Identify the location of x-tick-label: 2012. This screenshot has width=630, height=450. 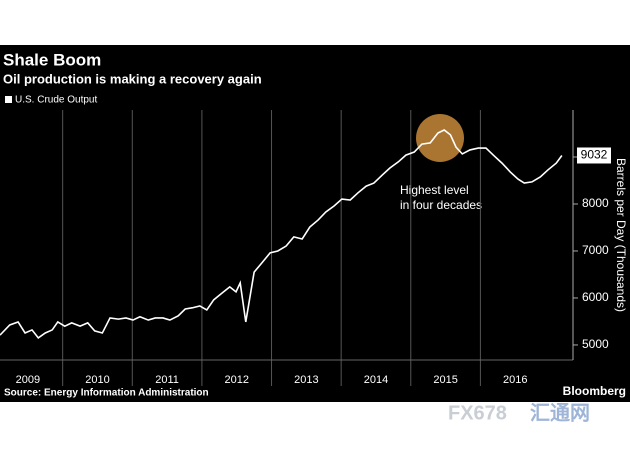
(236, 380).